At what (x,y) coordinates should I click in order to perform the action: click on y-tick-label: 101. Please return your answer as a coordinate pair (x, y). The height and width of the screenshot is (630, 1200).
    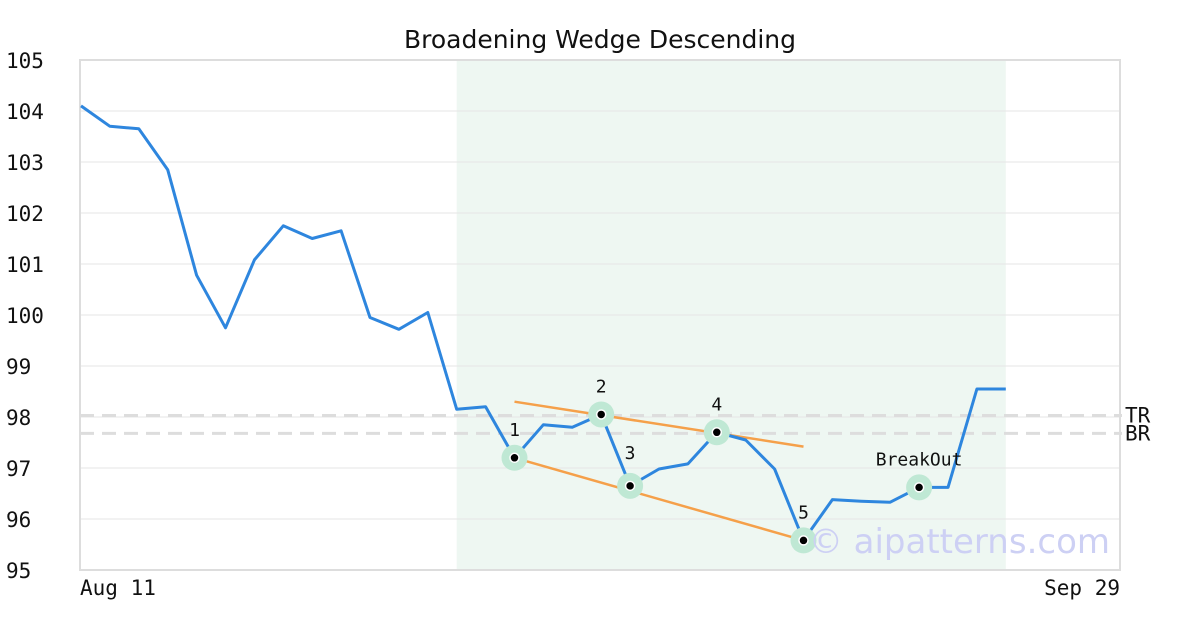
    Looking at the image, I should click on (25, 265).